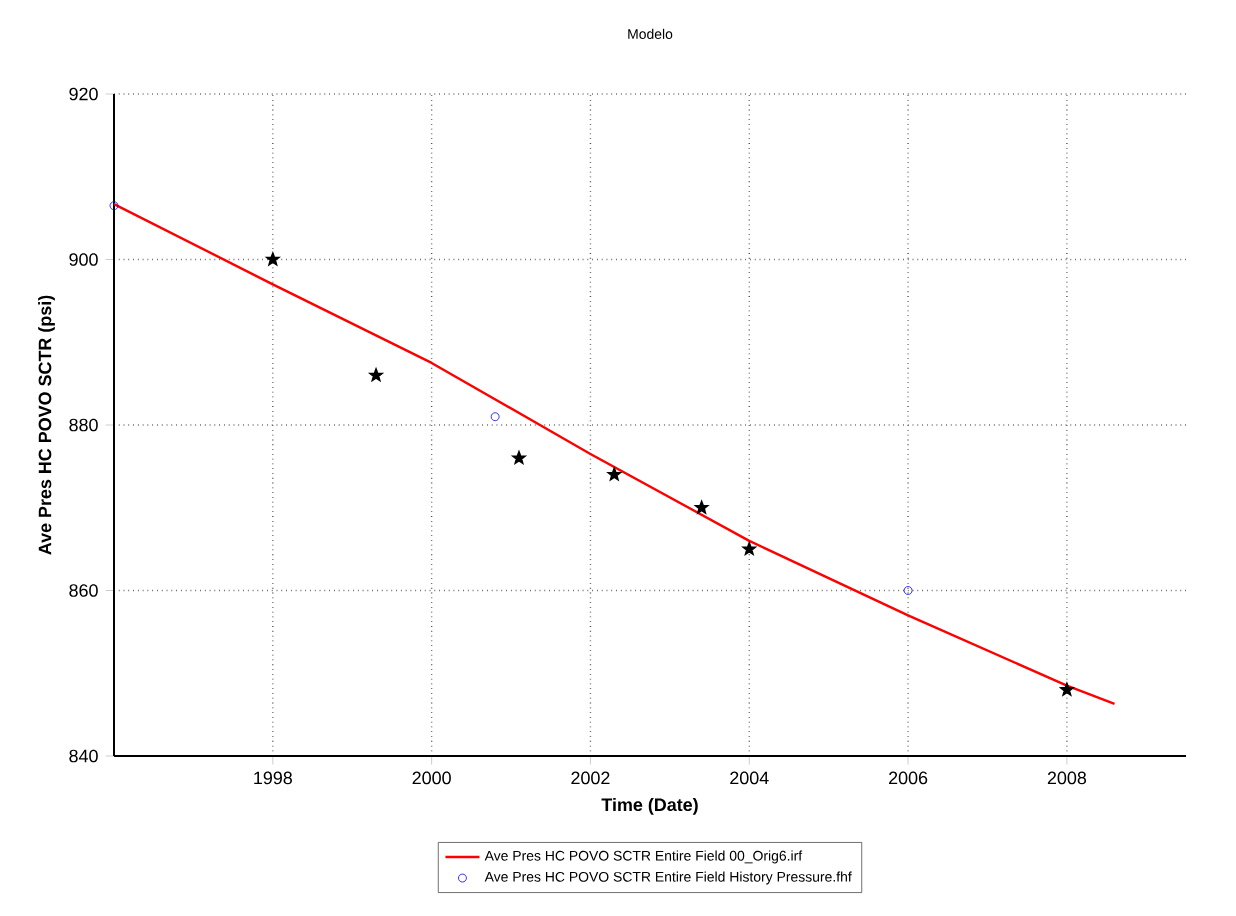 The width and height of the screenshot is (1236, 916). I want to click on y-tick-label: 880, so click(83, 425).